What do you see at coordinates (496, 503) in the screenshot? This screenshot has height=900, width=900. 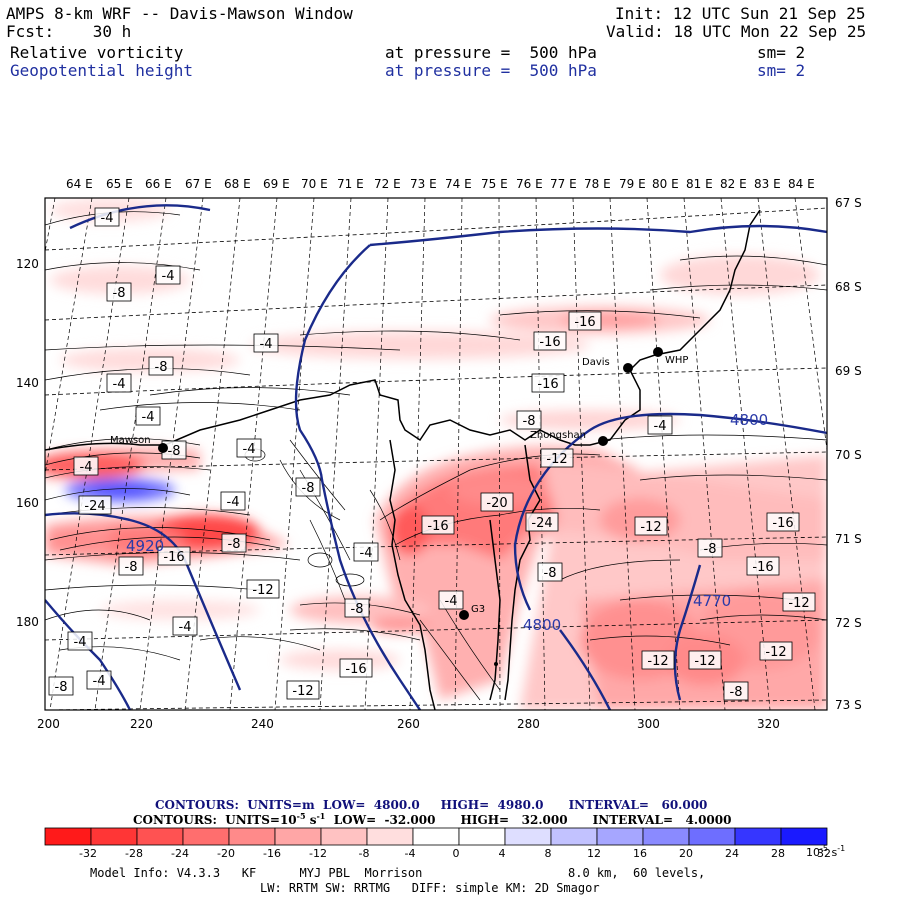 I see `vort-label: -20` at bounding box center [496, 503].